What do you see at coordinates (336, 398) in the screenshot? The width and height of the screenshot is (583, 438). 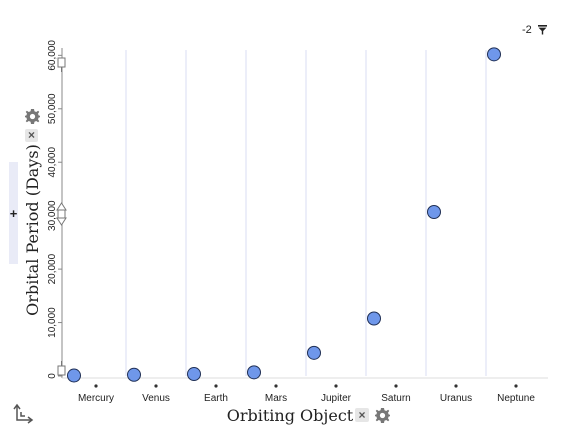 I see `x-tick-label: Jupiter` at bounding box center [336, 398].